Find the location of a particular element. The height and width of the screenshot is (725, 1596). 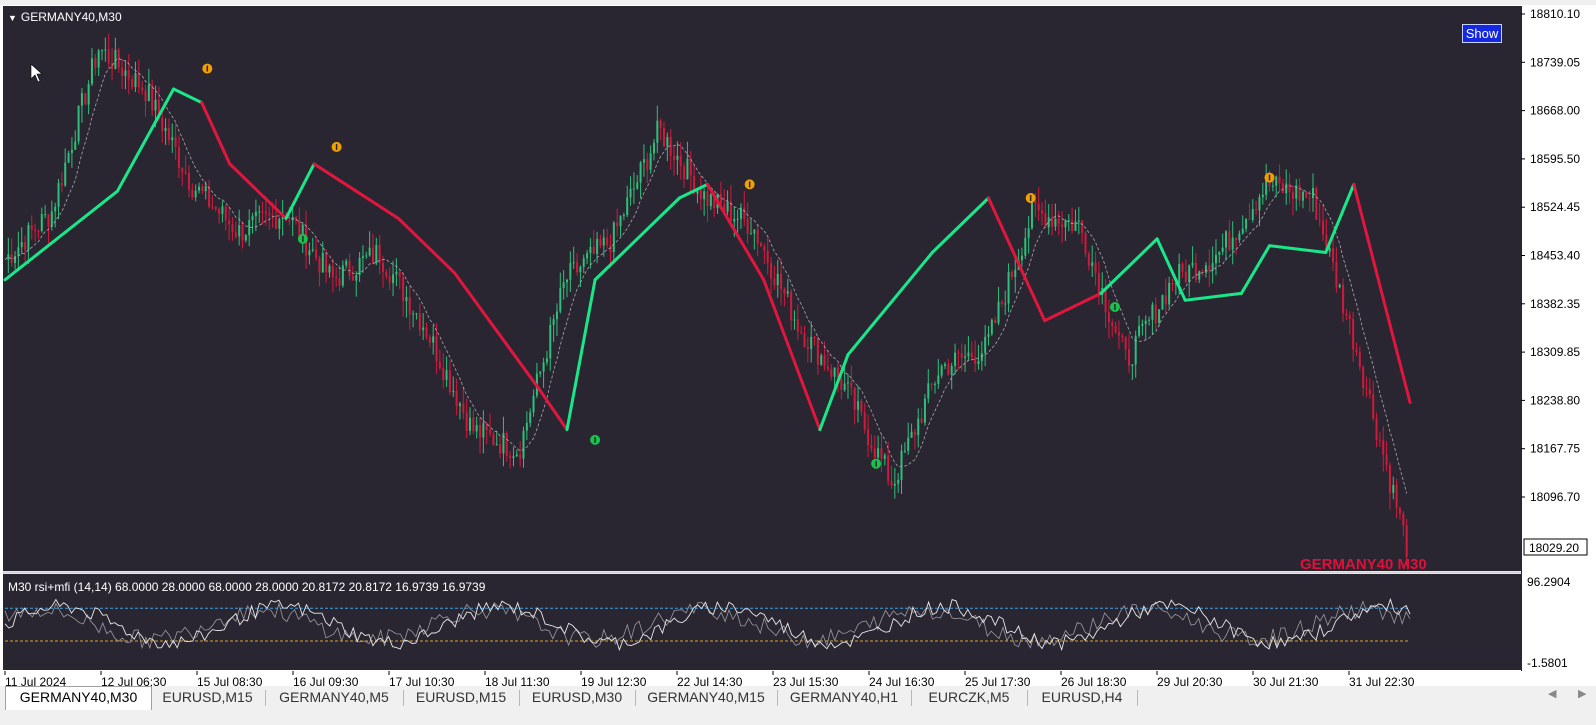

chart-tab: EURCZK,M5 is located at coordinates (969, 697).